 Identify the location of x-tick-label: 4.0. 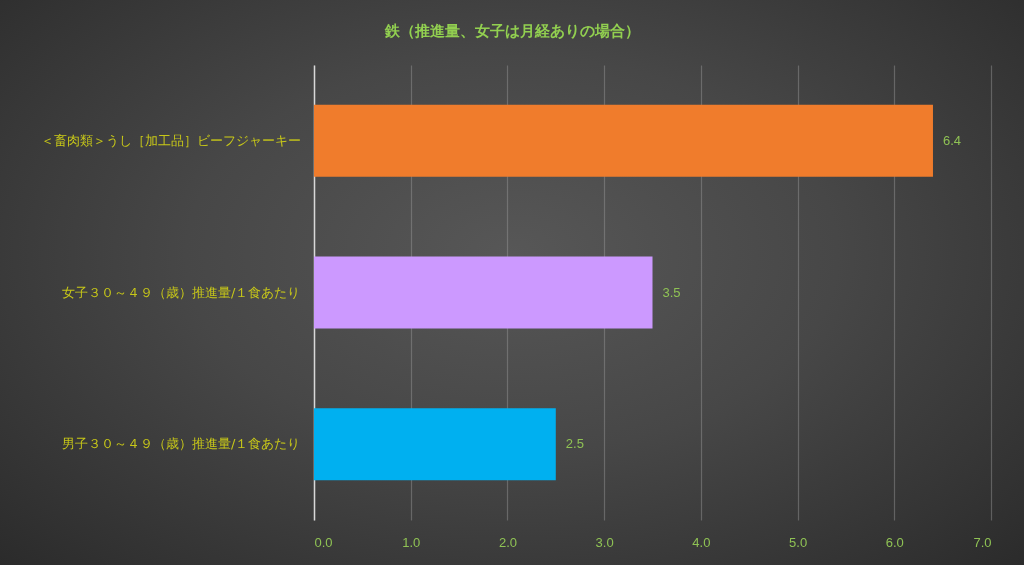
(701, 542).